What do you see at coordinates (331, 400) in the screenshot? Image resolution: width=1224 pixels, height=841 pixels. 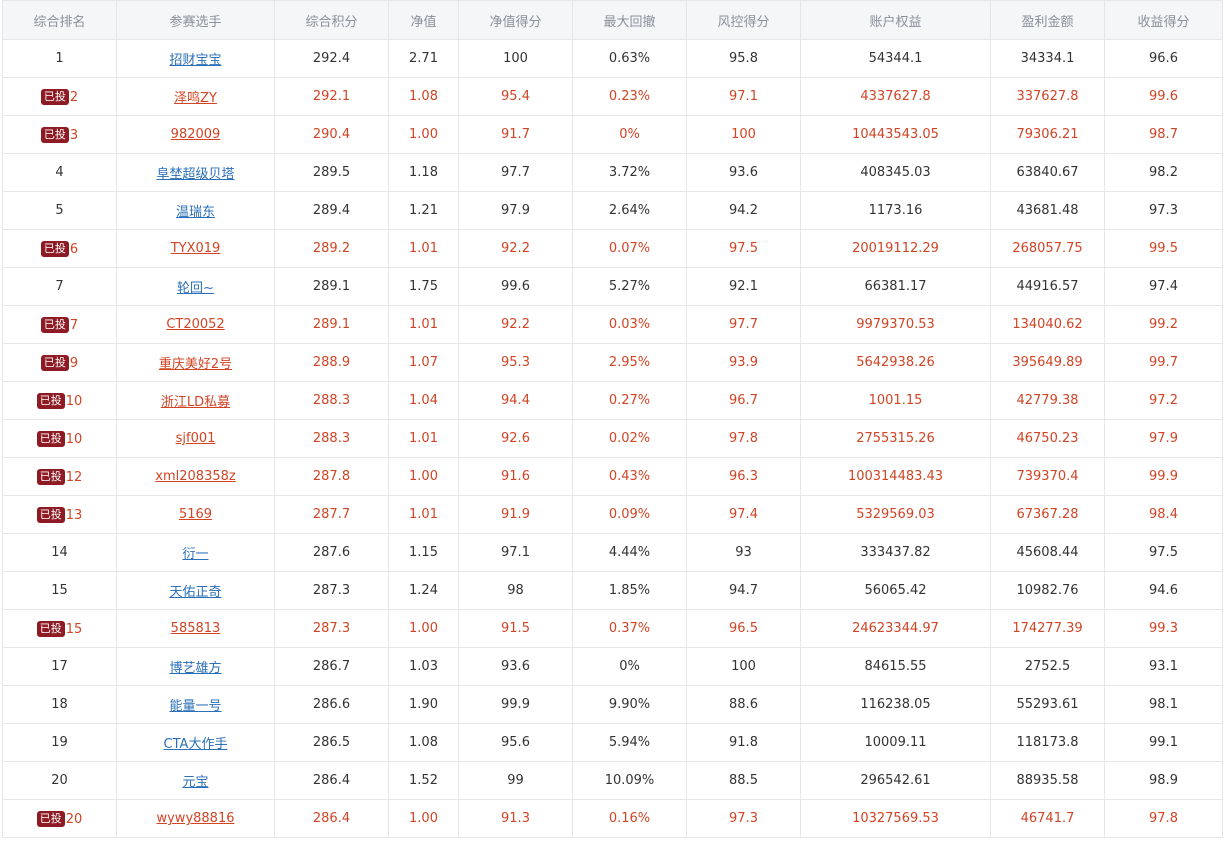 I see `score-cell: 288.3` at bounding box center [331, 400].